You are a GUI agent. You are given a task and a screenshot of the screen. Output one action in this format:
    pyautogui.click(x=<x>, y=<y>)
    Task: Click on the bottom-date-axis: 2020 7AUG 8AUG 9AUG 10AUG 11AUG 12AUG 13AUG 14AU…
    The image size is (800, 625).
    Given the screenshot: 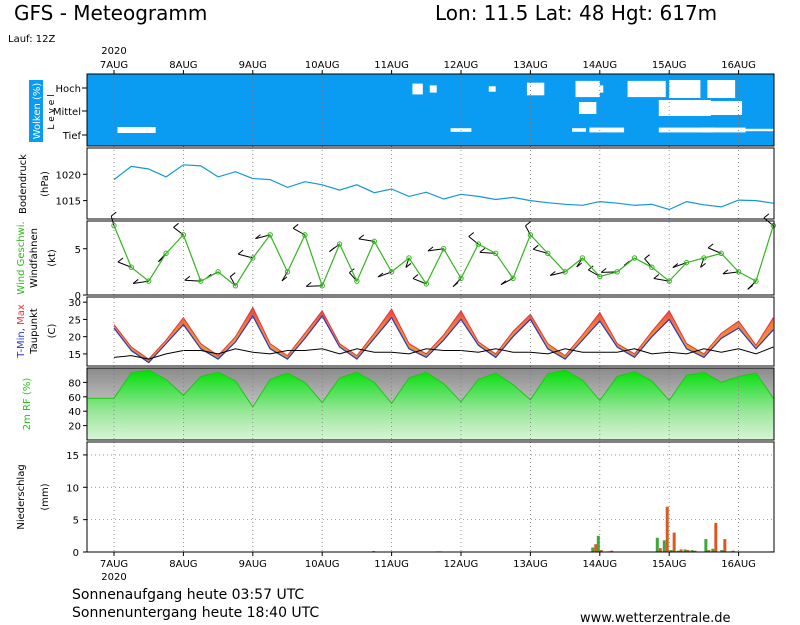 What is the action you would take?
    pyautogui.click(x=428, y=571)
    